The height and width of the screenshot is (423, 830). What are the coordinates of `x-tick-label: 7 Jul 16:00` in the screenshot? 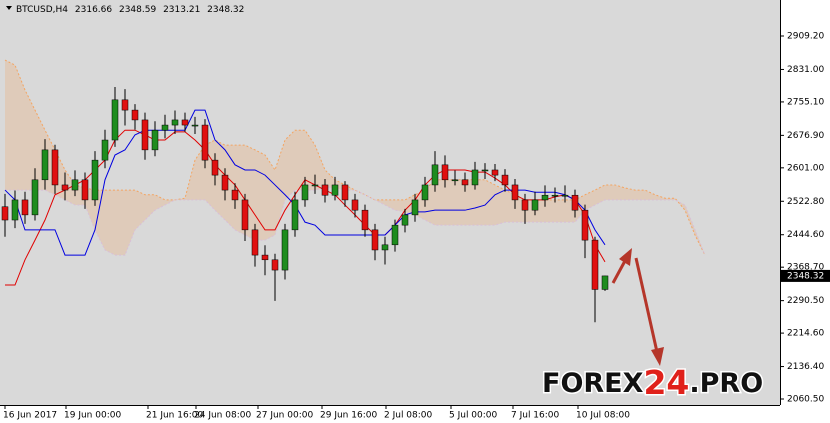 It's located at (535, 416).